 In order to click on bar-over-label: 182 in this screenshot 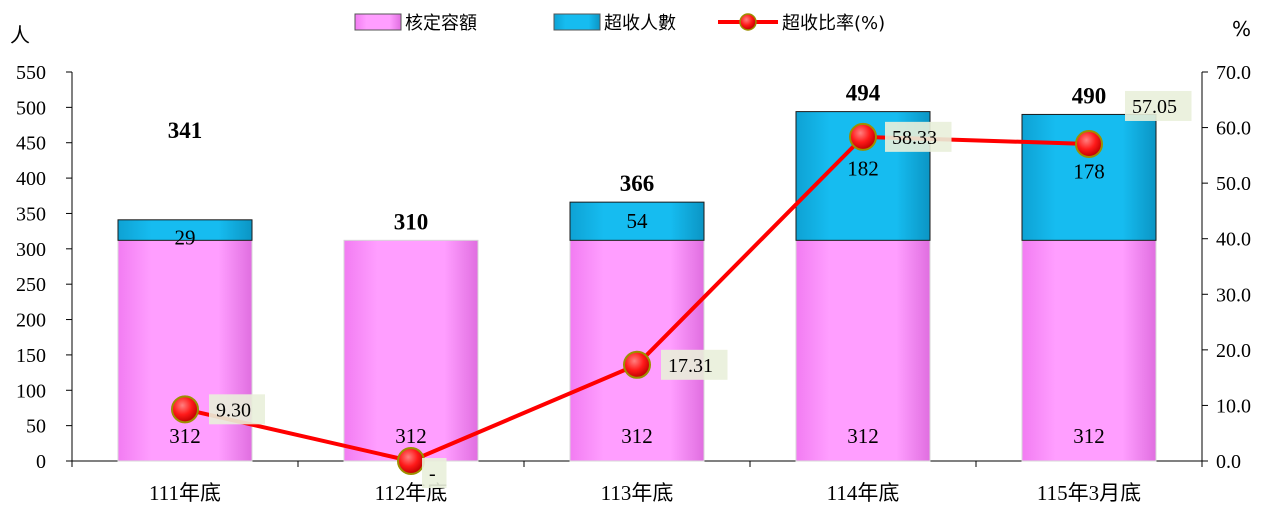, I will do `click(863, 169)`.